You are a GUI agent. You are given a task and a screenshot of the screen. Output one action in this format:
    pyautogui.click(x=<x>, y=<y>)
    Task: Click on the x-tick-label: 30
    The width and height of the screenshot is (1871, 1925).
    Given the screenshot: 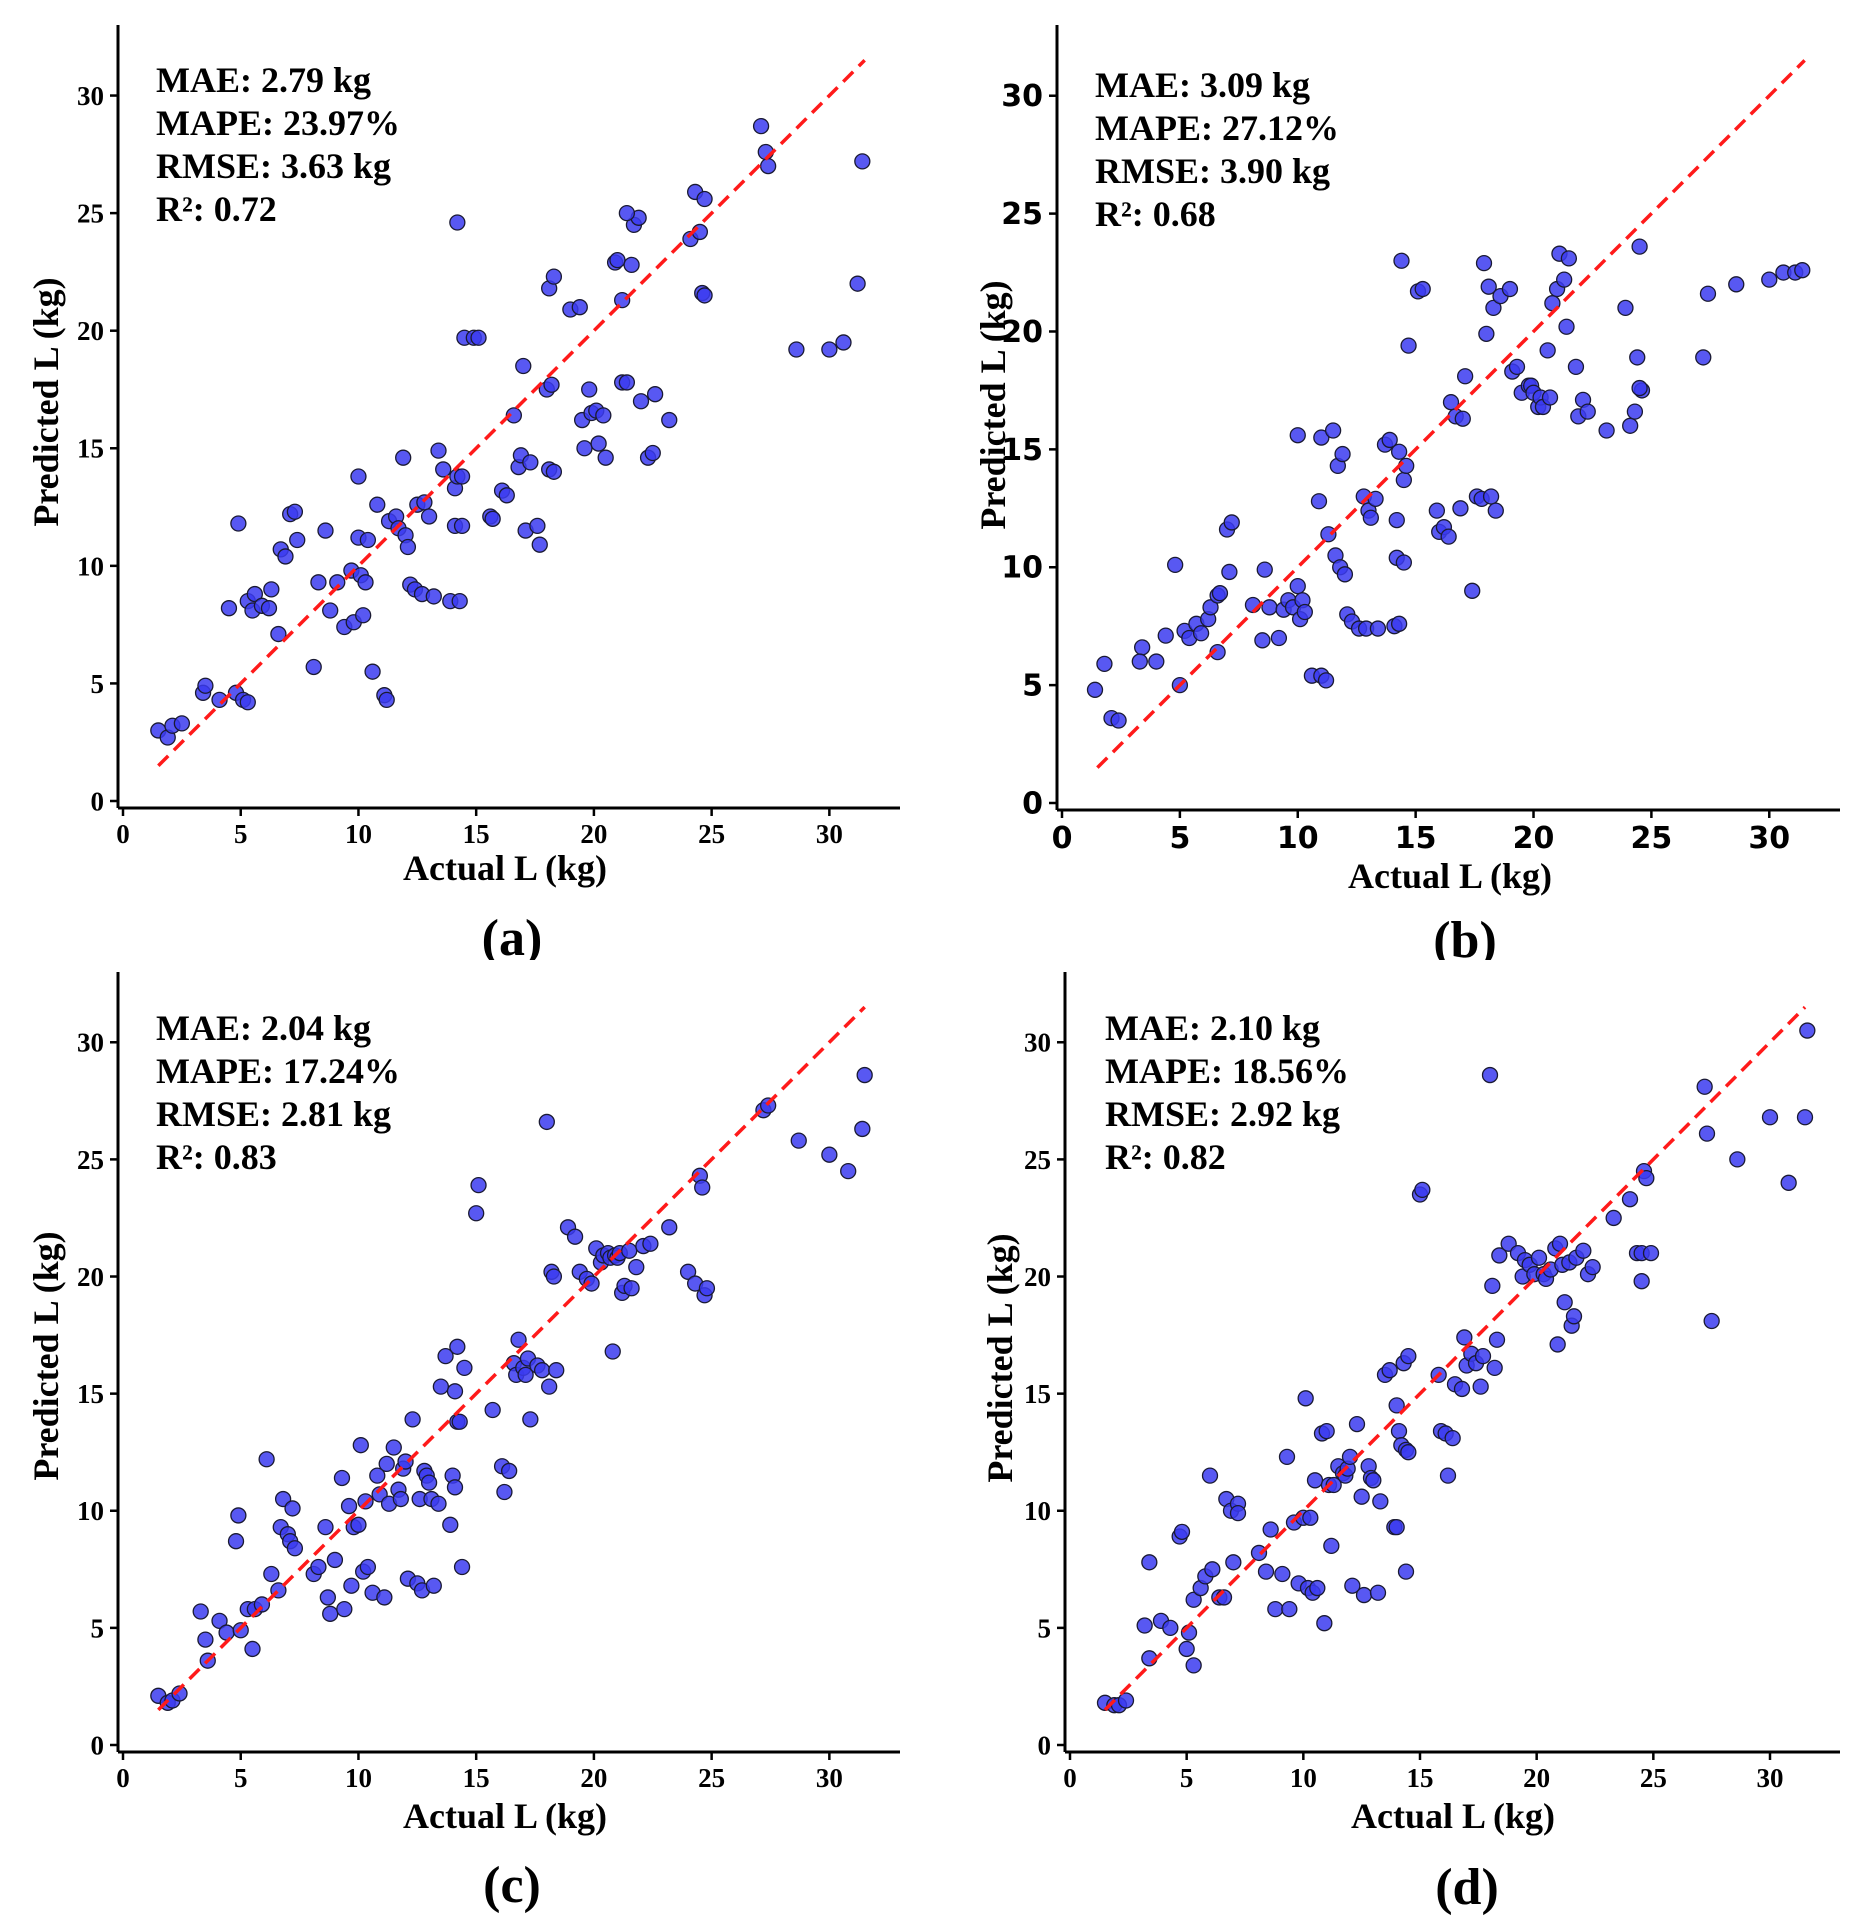 What is the action you would take?
    pyautogui.click(x=829, y=834)
    